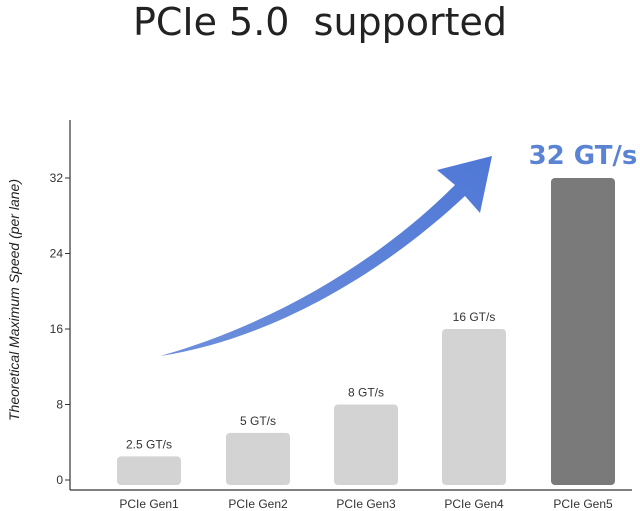 The height and width of the screenshot is (511, 640). What do you see at coordinates (57, 254) in the screenshot?
I see `y-tick-label: 24` at bounding box center [57, 254].